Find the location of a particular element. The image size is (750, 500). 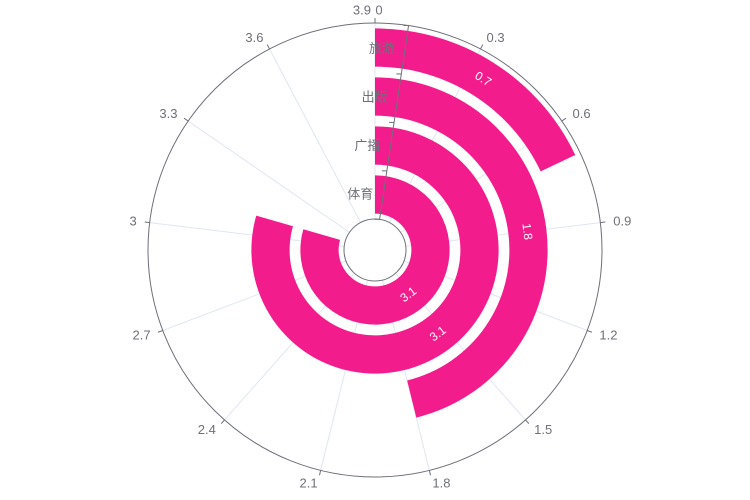

category-label: 广播 is located at coordinates (367, 146).